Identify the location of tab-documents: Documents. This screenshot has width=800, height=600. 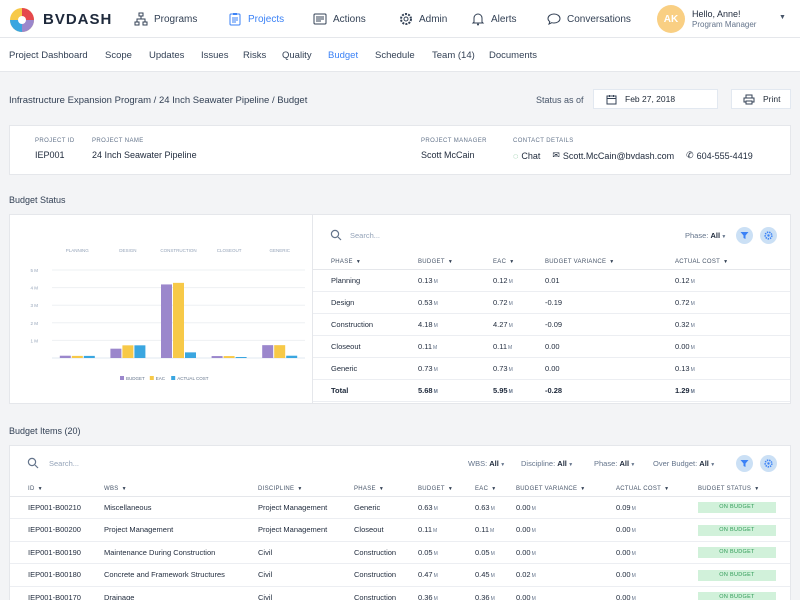
(513, 55).